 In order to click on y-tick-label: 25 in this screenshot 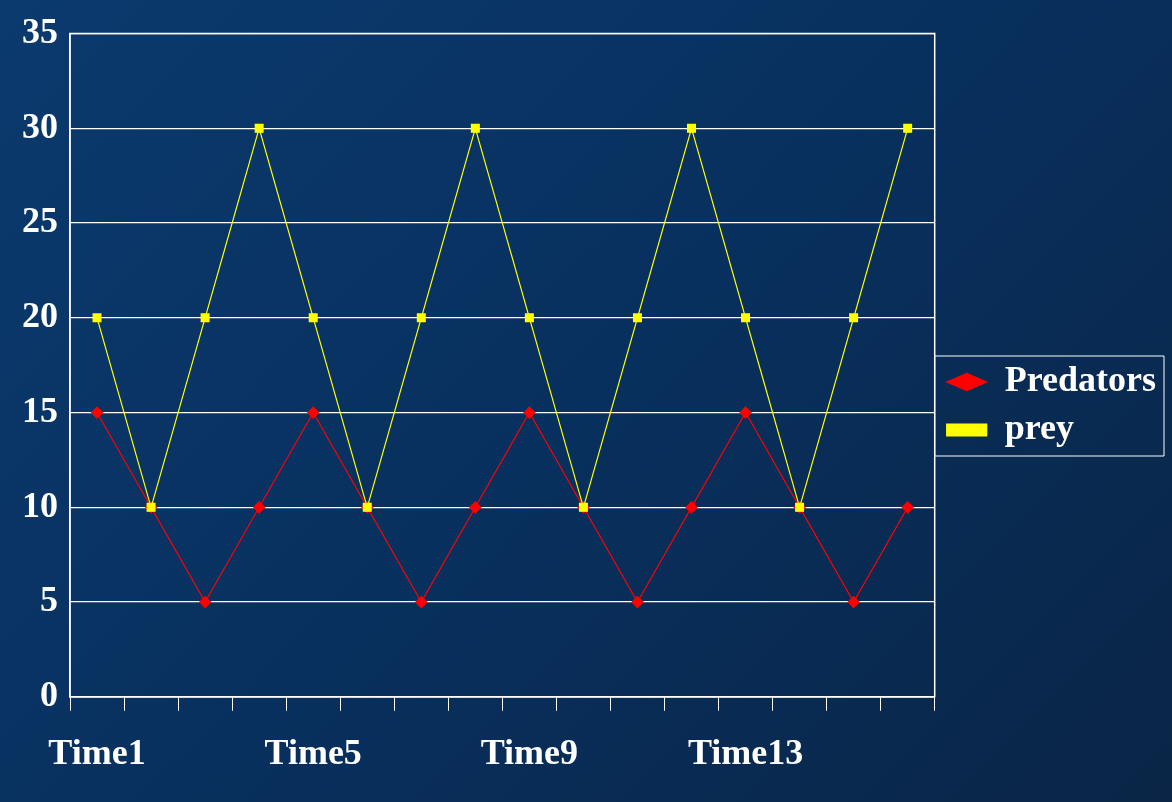, I will do `click(40, 220)`.